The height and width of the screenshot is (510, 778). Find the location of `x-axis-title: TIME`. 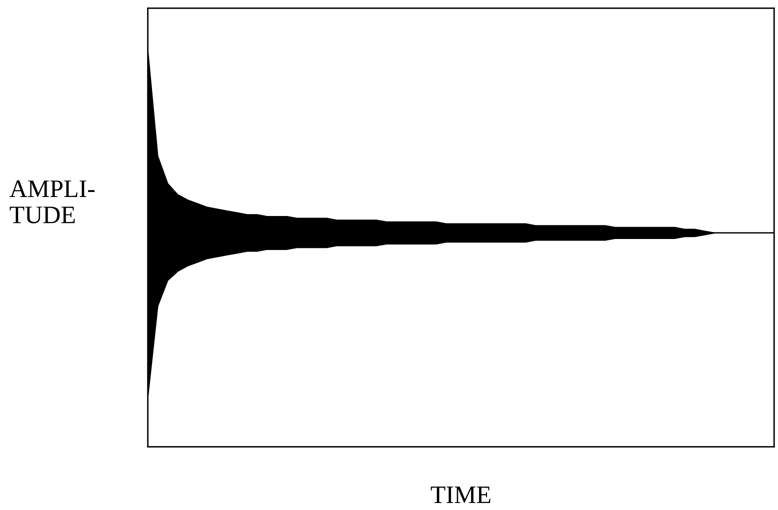

x-axis-title: TIME is located at coordinates (460, 494).